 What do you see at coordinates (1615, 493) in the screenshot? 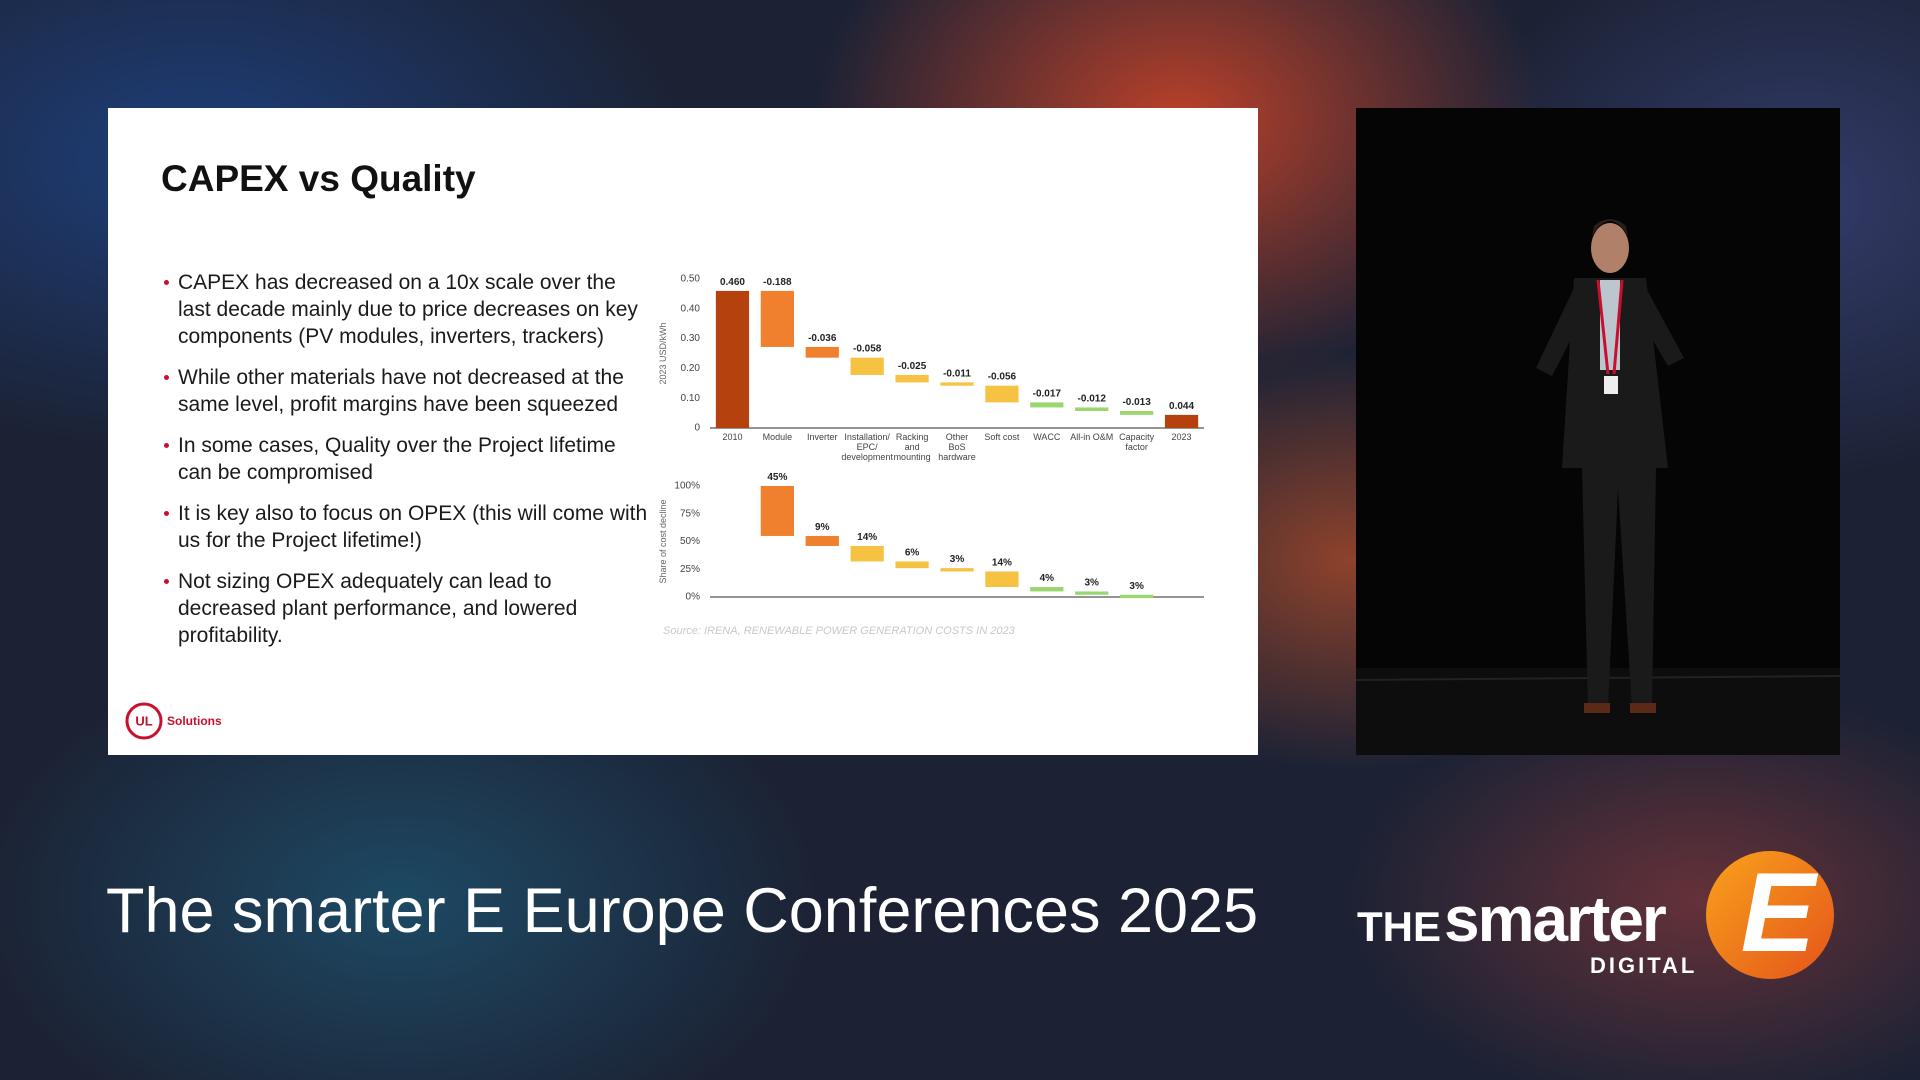
I see `speaker-body` at bounding box center [1615, 493].